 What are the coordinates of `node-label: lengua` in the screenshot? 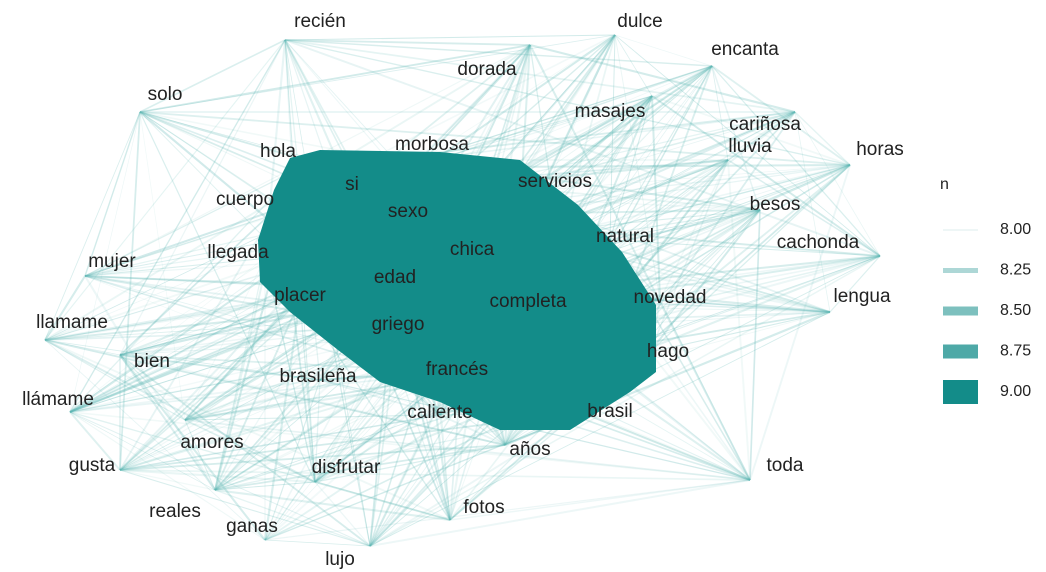 It's located at (861, 296).